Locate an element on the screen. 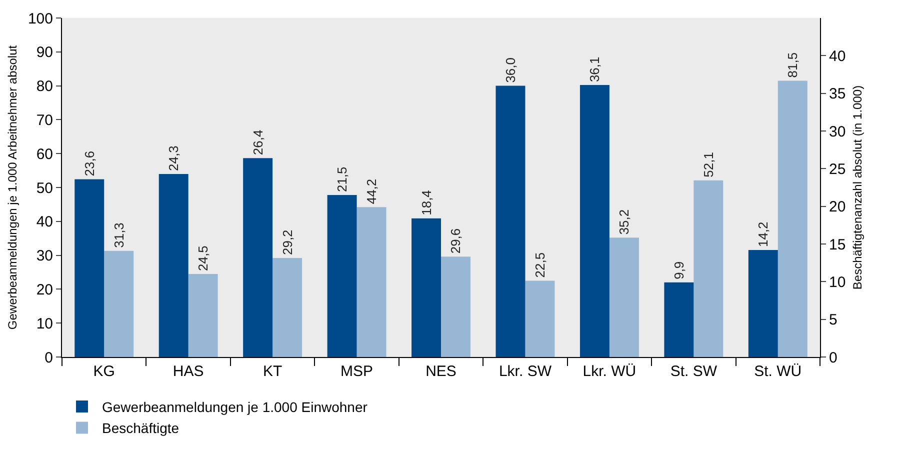 The height and width of the screenshot is (454, 898). data-label: 22,5 is located at coordinates (540, 265).